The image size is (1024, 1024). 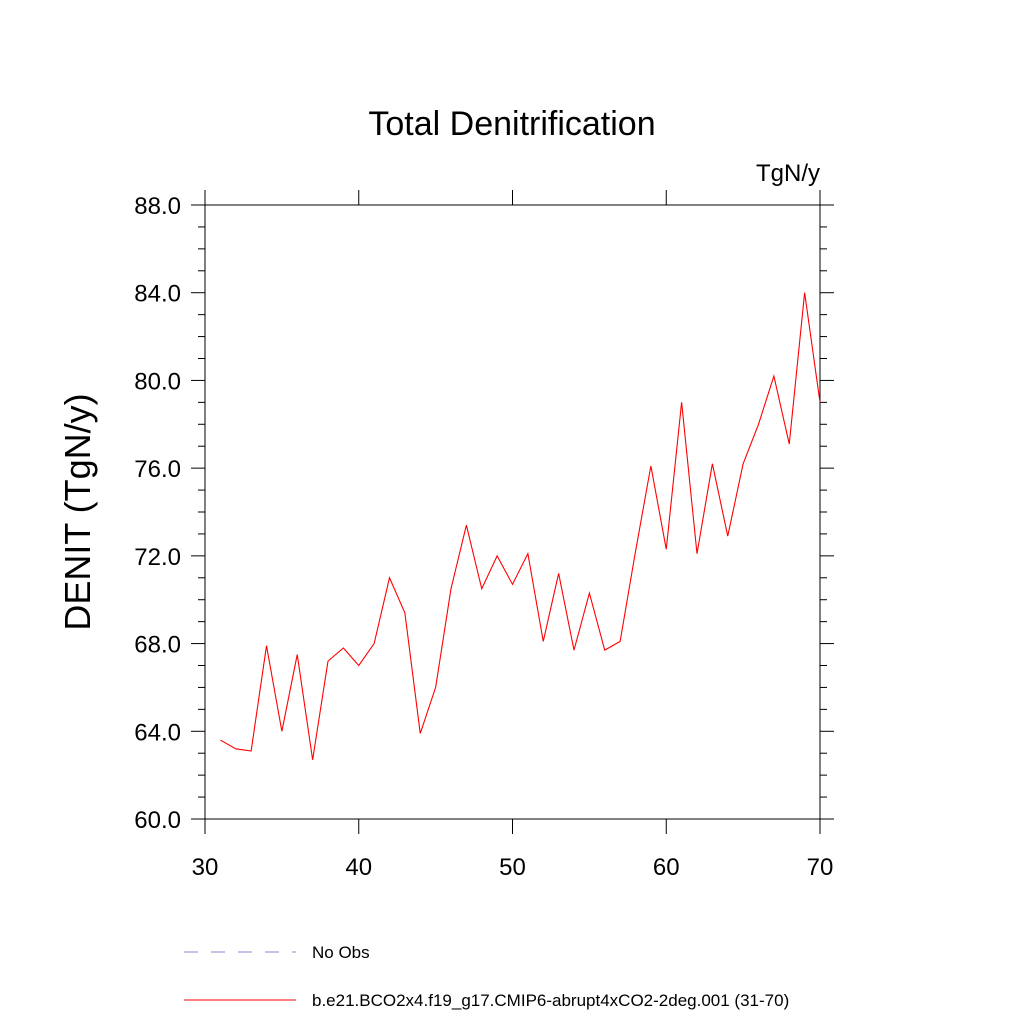 I want to click on y-tick-label: 80.0, so click(x=157, y=381).